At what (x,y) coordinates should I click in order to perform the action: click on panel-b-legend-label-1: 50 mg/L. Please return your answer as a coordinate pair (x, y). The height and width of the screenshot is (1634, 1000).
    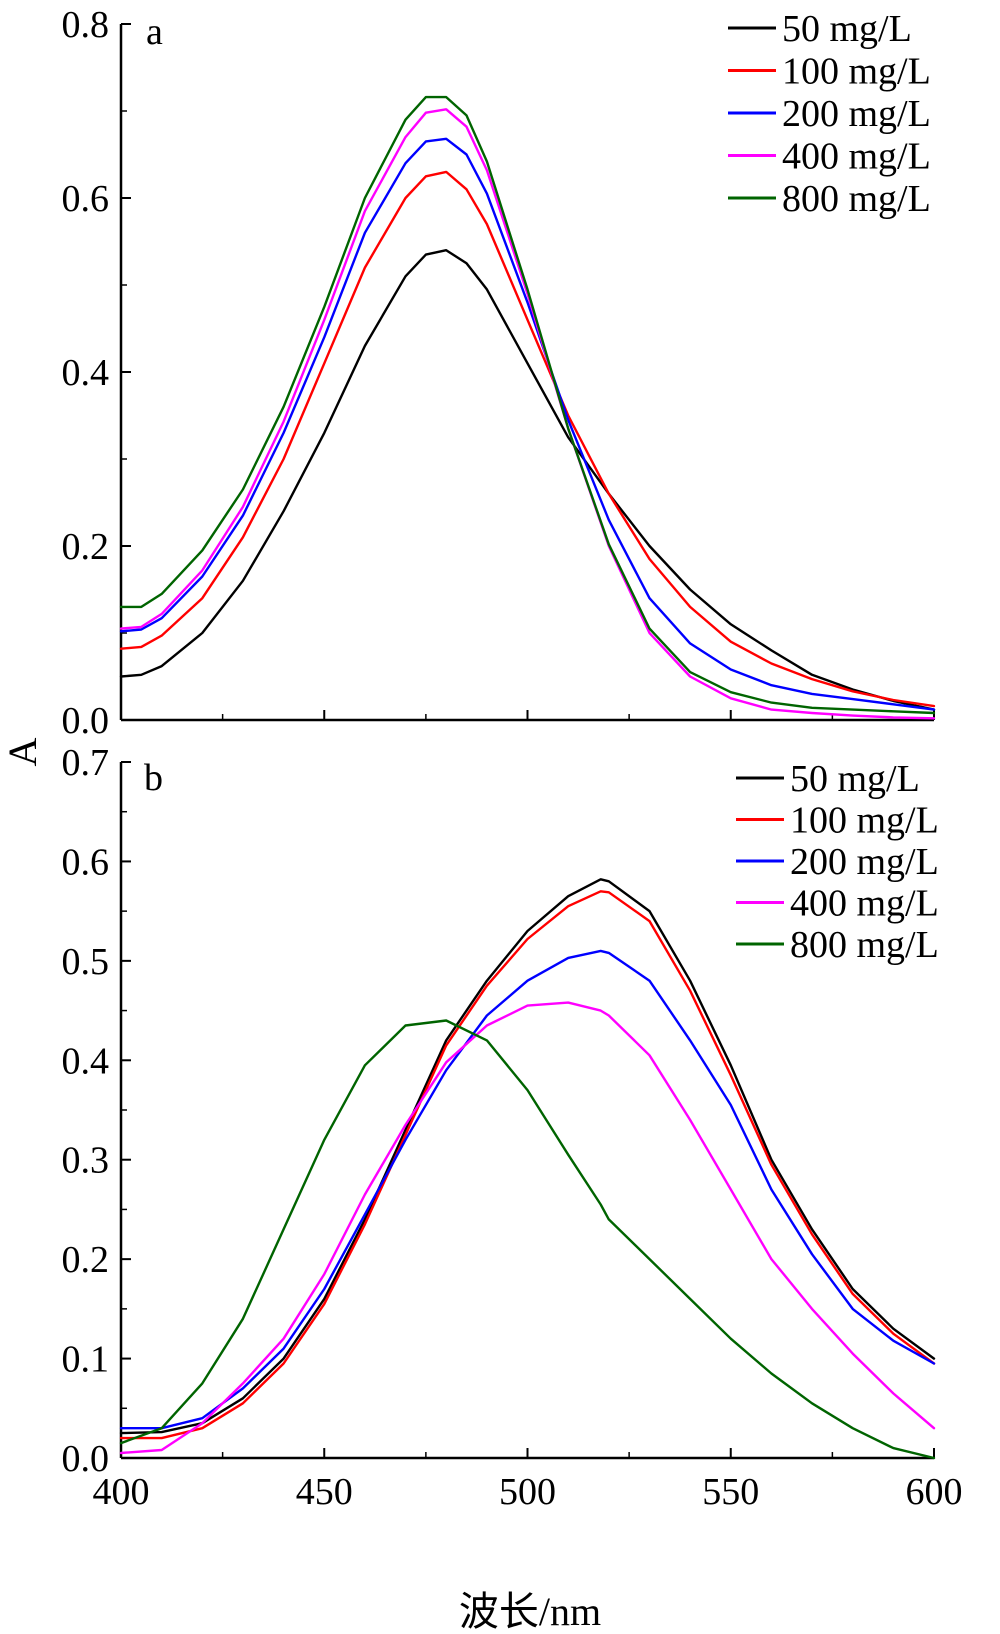
    Looking at the image, I should click on (855, 779).